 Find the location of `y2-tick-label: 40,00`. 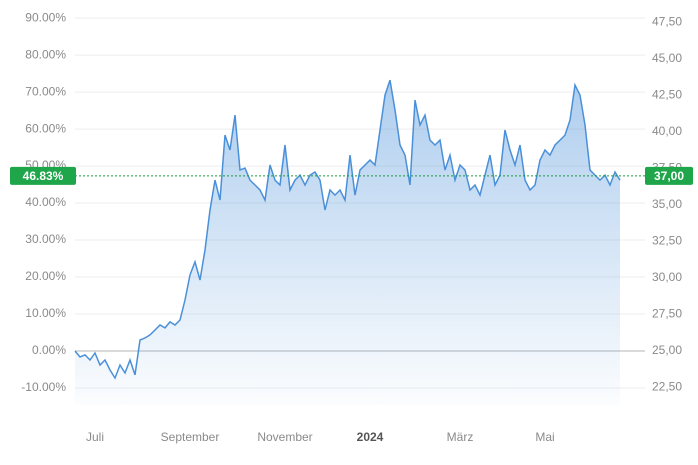

y2-tick-label: 40,00 is located at coordinates (667, 131).